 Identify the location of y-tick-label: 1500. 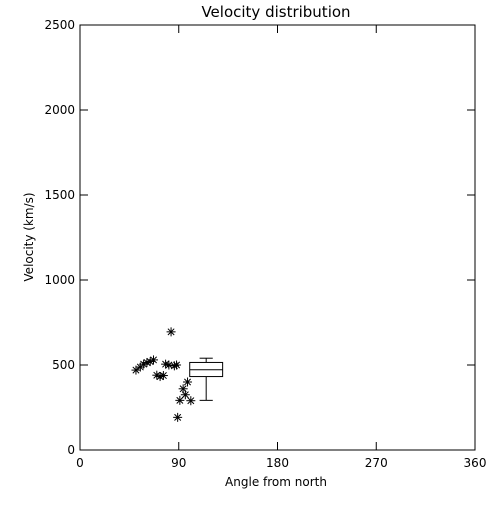
(59, 195).